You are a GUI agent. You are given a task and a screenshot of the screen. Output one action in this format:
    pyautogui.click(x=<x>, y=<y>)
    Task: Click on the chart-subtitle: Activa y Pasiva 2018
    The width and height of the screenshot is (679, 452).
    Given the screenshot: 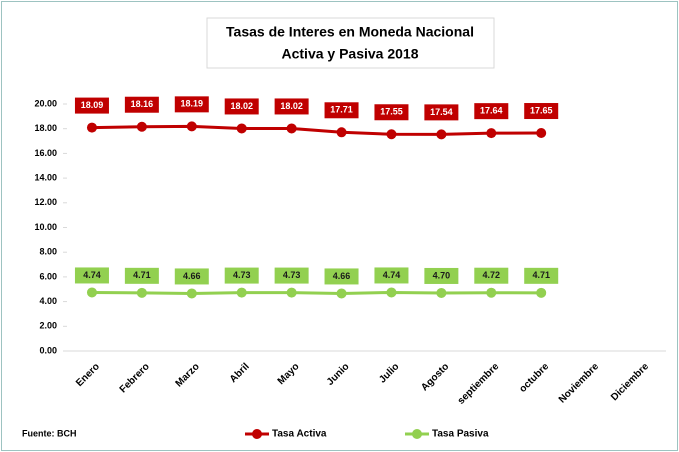 What is the action you would take?
    pyautogui.click(x=350, y=54)
    